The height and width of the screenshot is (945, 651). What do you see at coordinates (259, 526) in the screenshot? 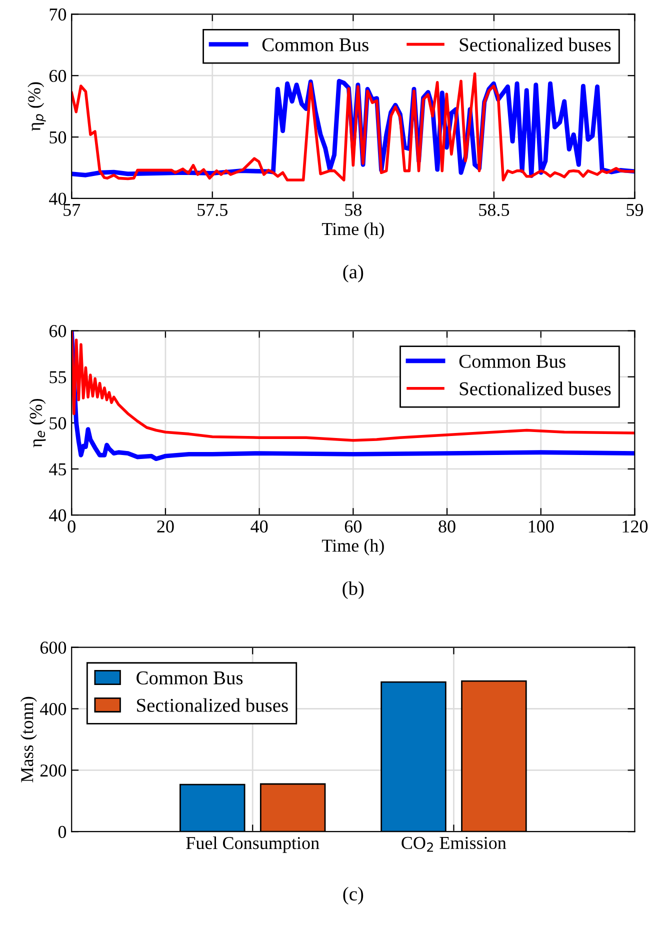
I see `x-tick-label: 40` at bounding box center [259, 526].